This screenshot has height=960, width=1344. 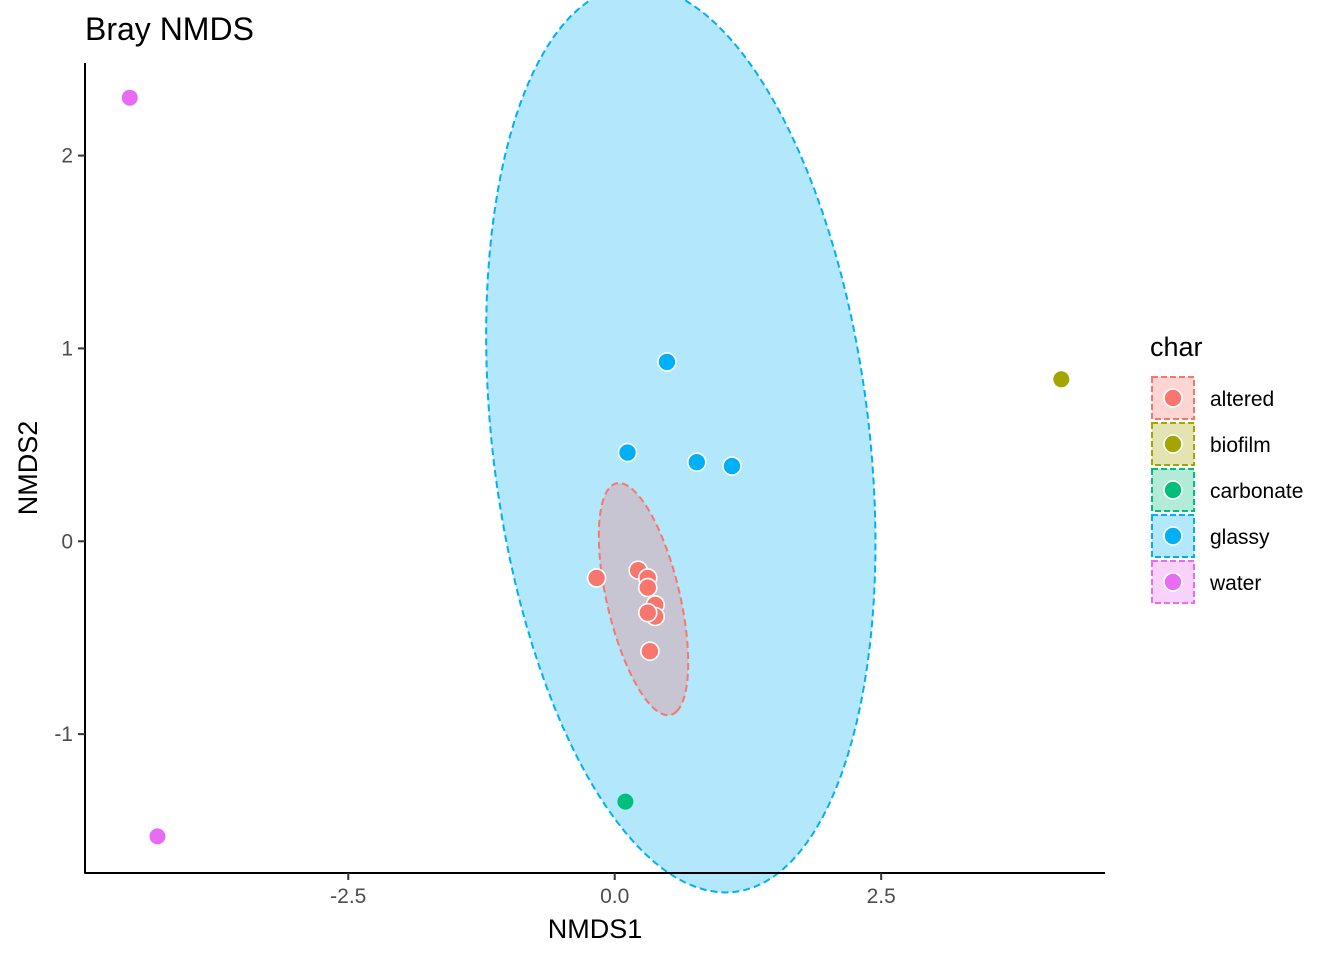 I want to click on y-axis-title: NMDS2, so click(x=28, y=468).